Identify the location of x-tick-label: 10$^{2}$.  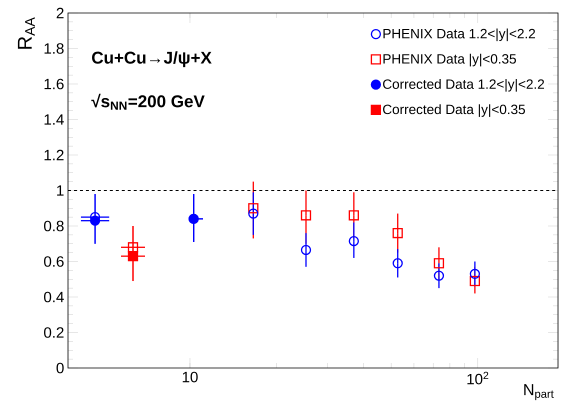
(477, 378).